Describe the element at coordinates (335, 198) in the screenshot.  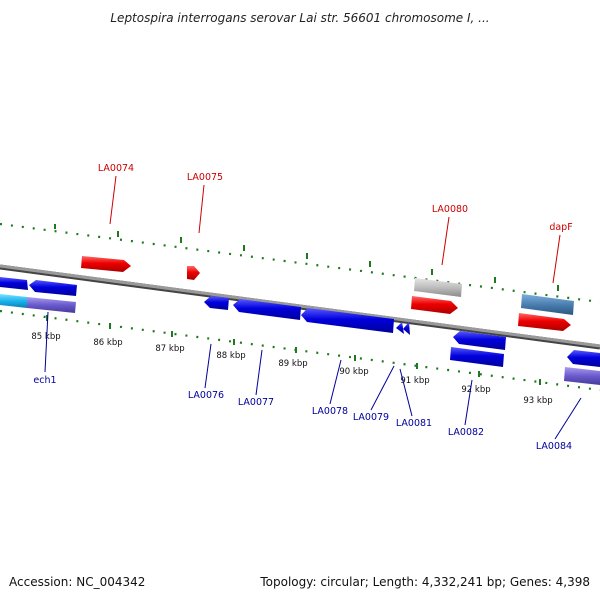
I see `forward-gene-labels: LA0074 LA0075 LA0080 dapF` at that location.